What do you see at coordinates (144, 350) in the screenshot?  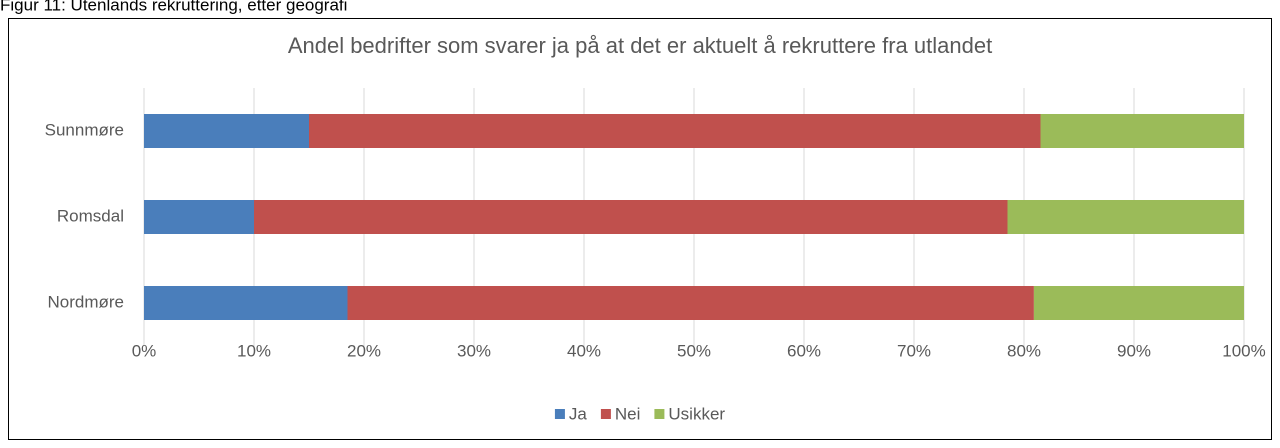 I see `x-tick-label: 0%` at bounding box center [144, 350].